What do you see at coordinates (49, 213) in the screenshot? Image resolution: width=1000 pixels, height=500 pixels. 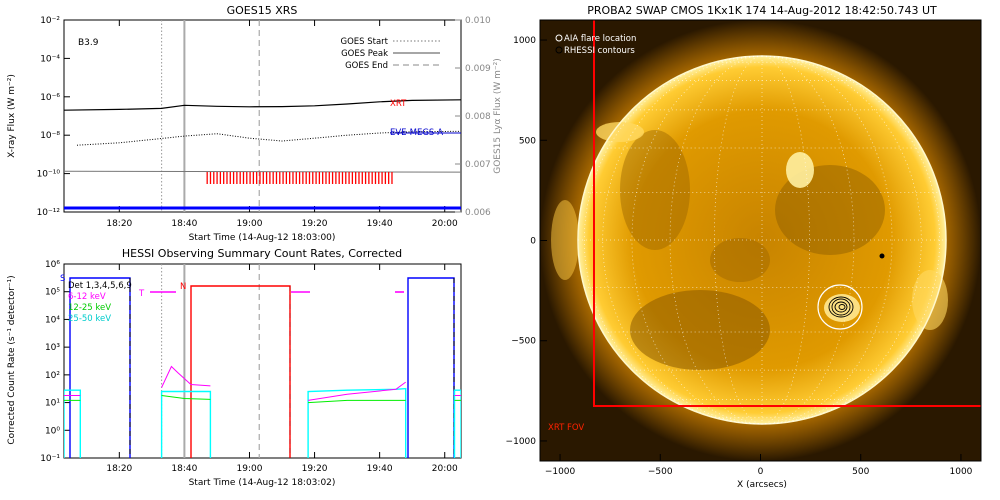 I see `goes-ytick: 10⁻¹²` at bounding box center [49, 213].